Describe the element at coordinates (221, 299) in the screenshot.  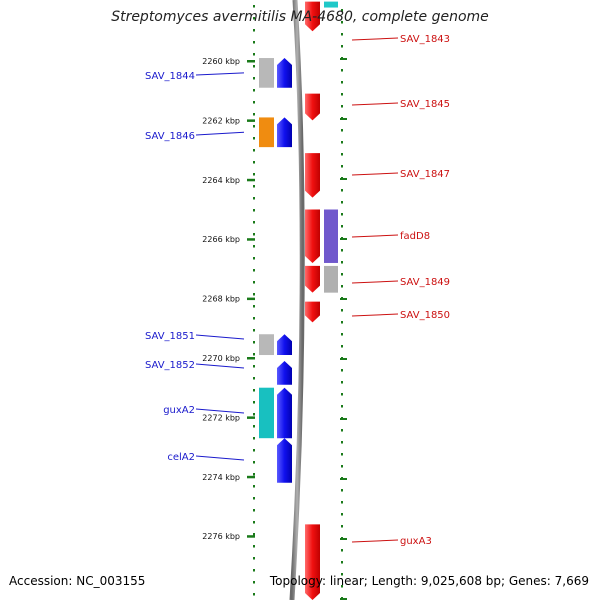
I see `scale-tick-label: 2268 kbp` at that location.